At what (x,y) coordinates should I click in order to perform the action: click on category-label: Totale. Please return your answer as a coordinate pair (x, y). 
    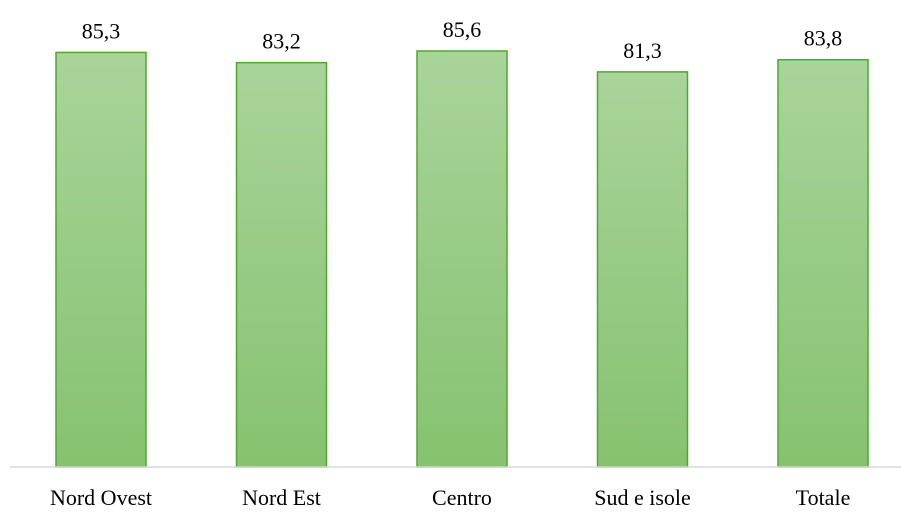
    Looking at the image, I should click on (823, 497).